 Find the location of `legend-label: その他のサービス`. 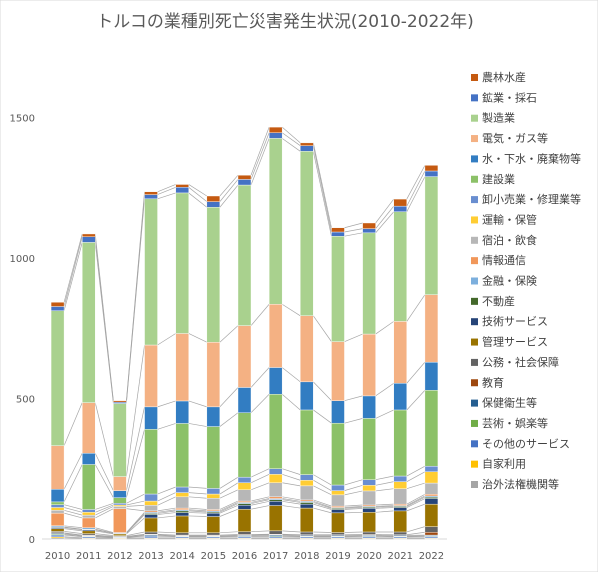

legend-label: その他のサービス is located at coordinates (526, 443).